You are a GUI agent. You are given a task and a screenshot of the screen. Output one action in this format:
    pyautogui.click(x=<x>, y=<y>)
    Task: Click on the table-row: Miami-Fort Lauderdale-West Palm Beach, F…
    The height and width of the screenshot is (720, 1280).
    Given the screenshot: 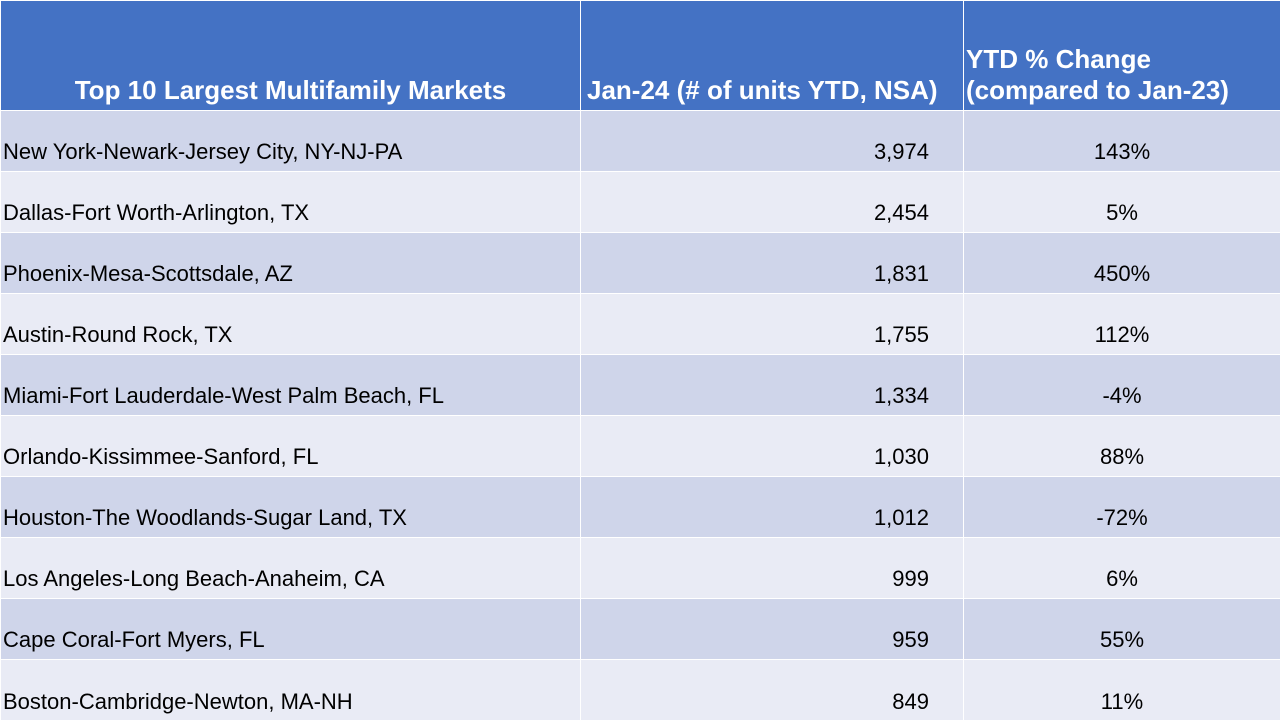 What is the action you would take?
    pyautogui.click(x=640, y=385)
    